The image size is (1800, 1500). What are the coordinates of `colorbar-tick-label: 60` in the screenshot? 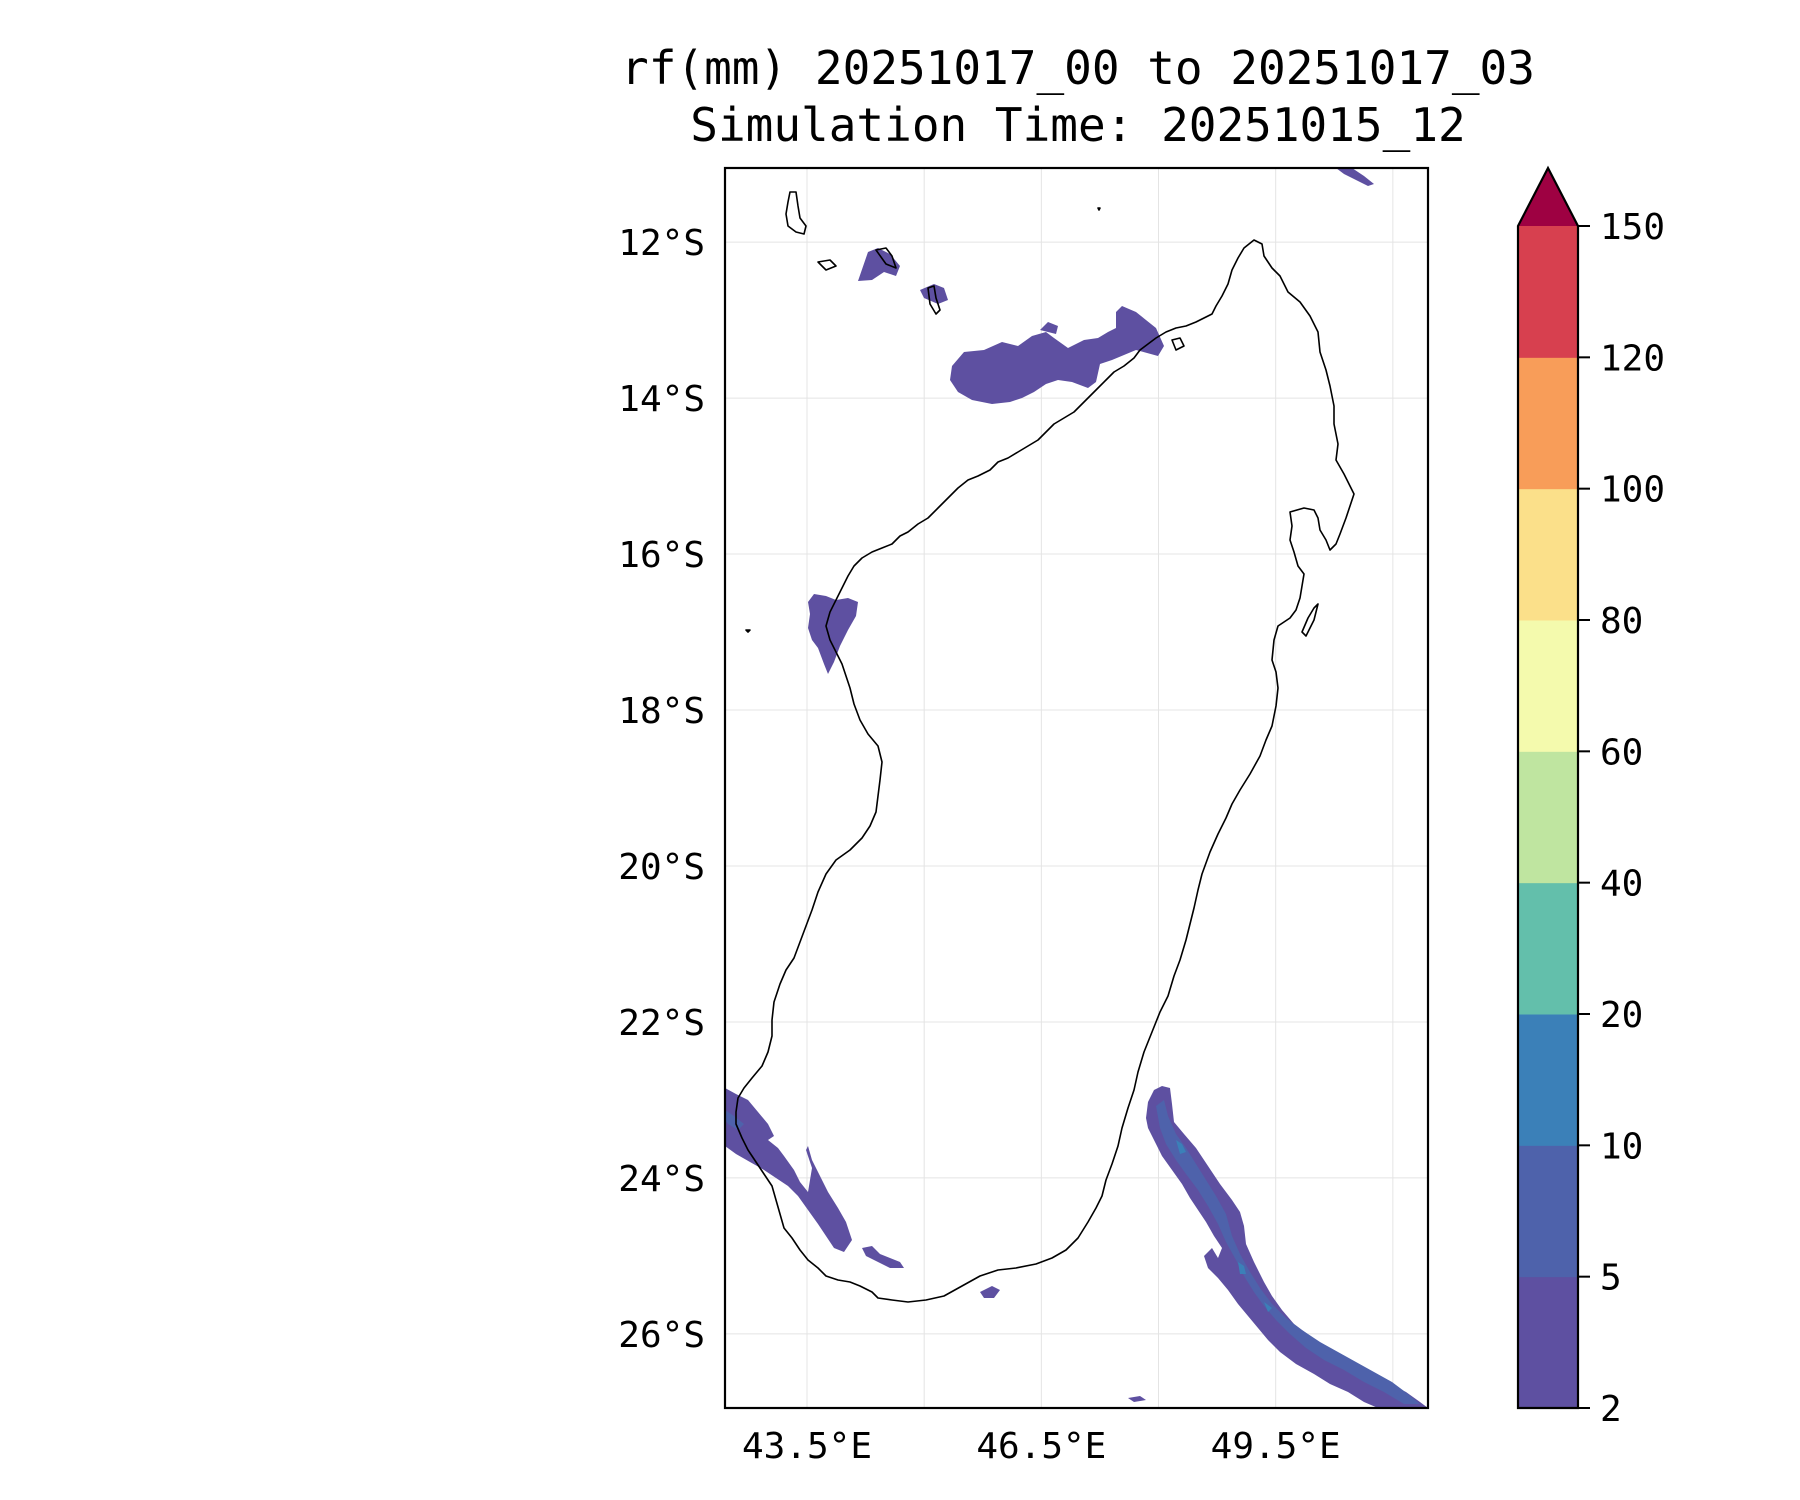 It's located at (1621, 752).